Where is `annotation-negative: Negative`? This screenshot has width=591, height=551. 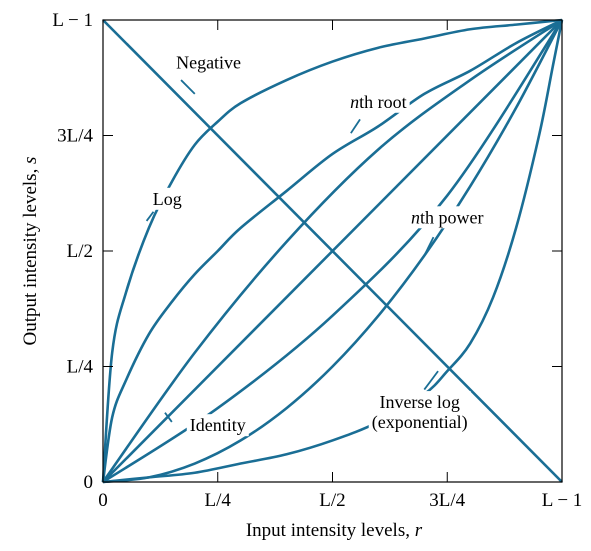 annotation-negative: Negative is located at coordinates (209, 62).